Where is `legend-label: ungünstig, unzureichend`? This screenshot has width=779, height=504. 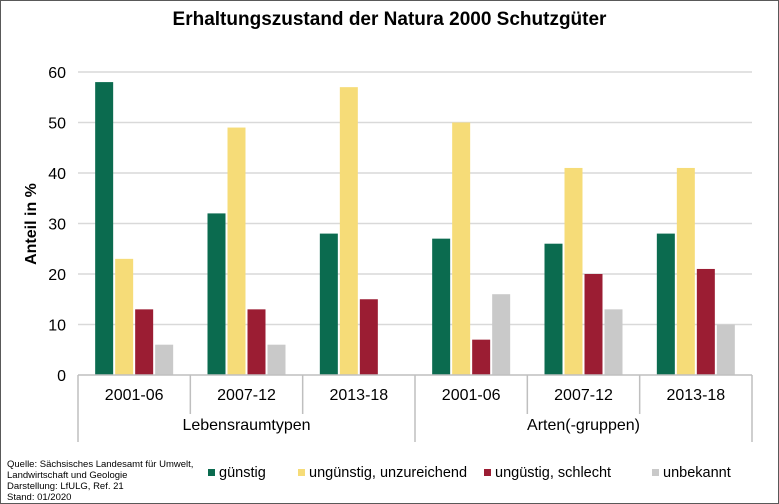 legend-label: ungünstig, unzureichend is located at coordinates (388, 473).